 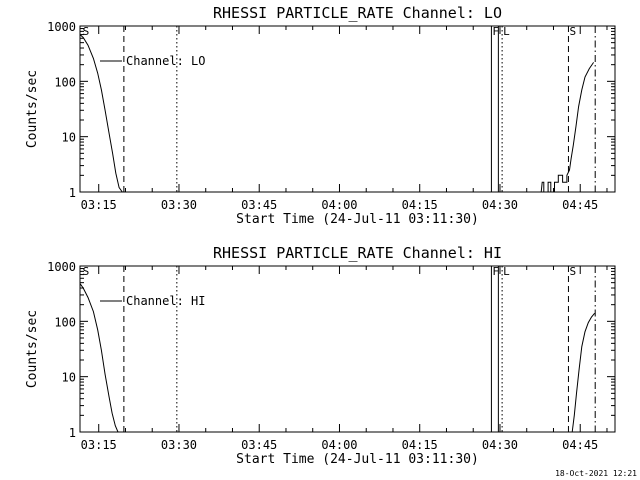 What do you see at coordinates (165, 301) in the screenshot?
I see `legend-label: Channel: HI` at bounding box center [165, 301].